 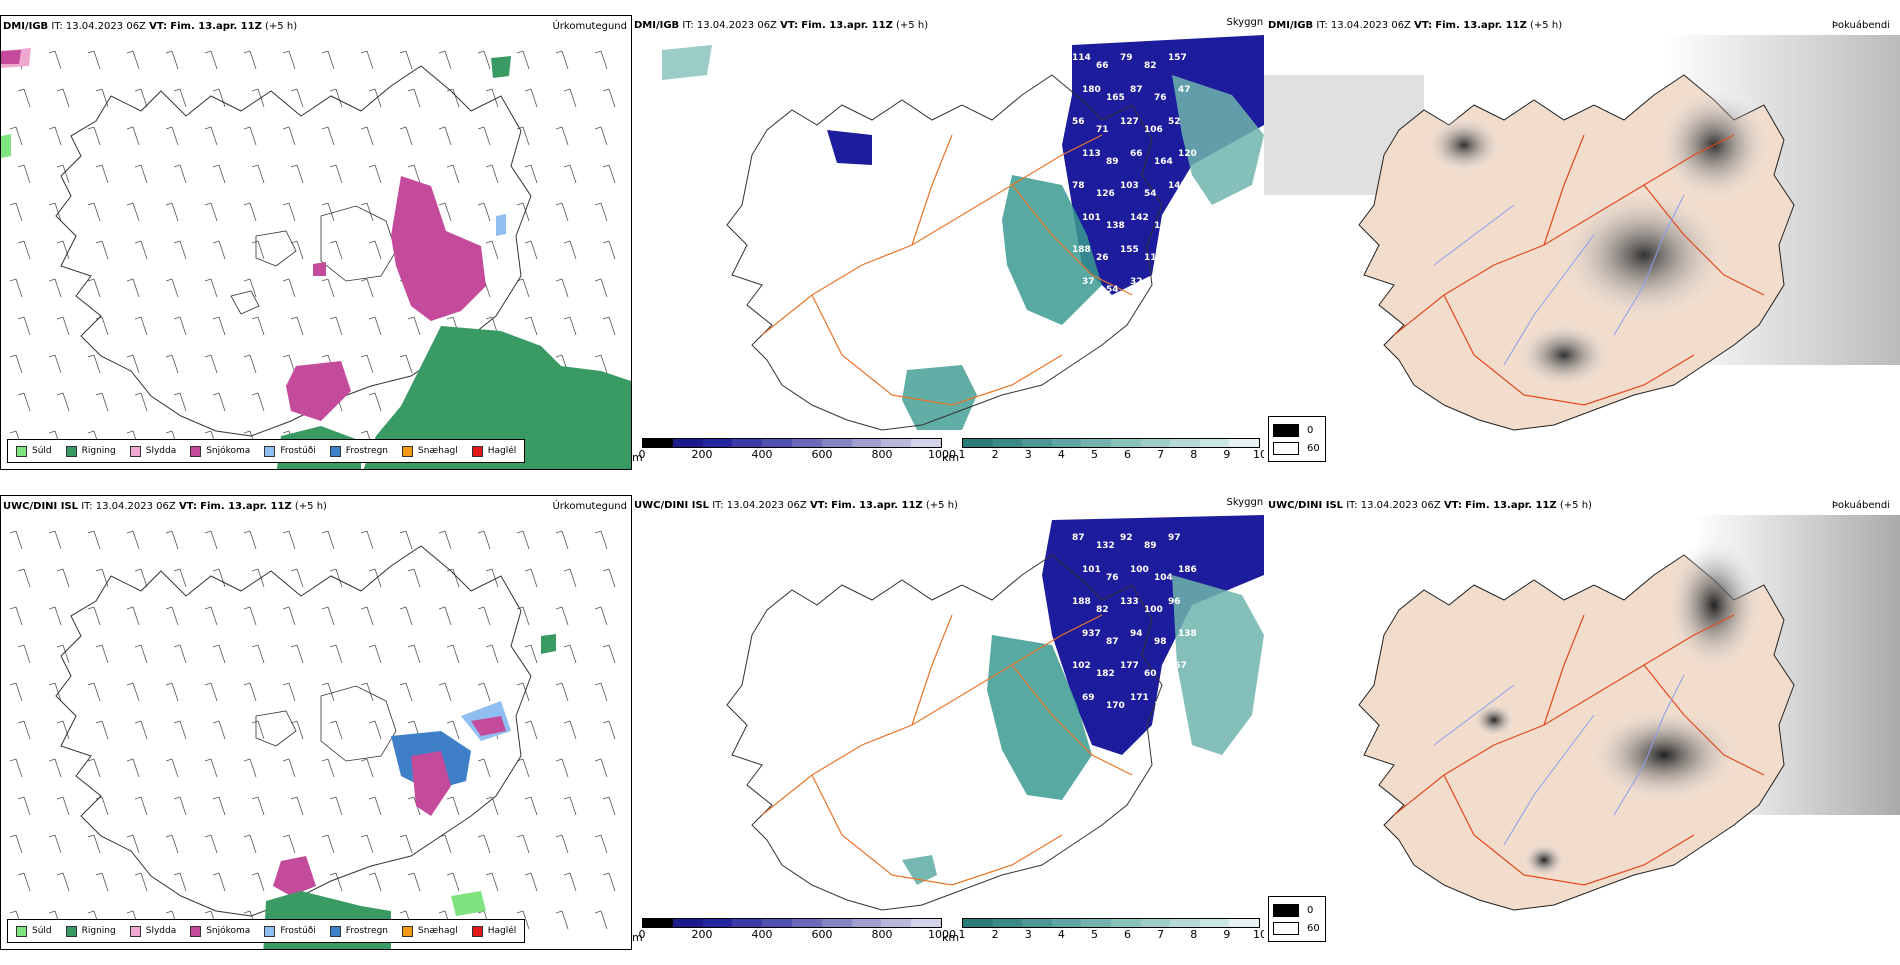 I want to click on scale-tick-label: 400, so click(x=762, y=454).